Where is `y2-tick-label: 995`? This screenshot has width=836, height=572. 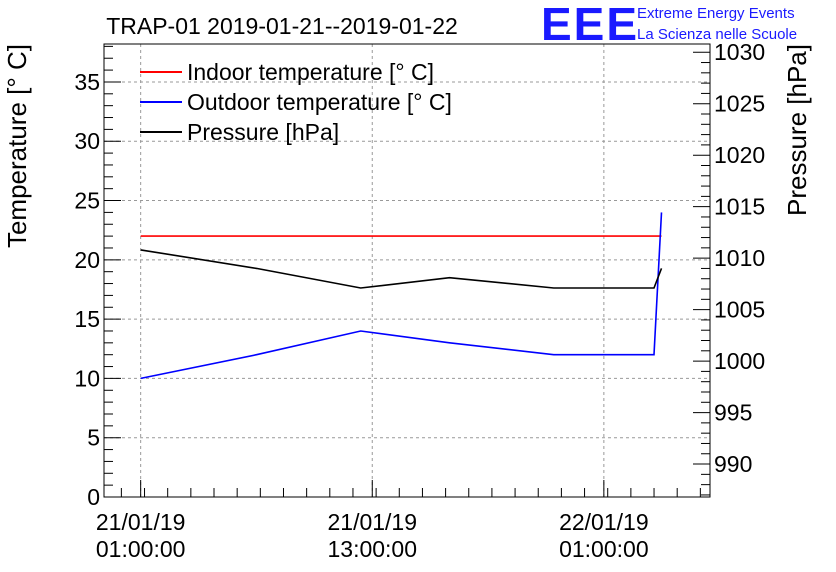
y2-tick-label: 995 is located at coordinates (733, 413).